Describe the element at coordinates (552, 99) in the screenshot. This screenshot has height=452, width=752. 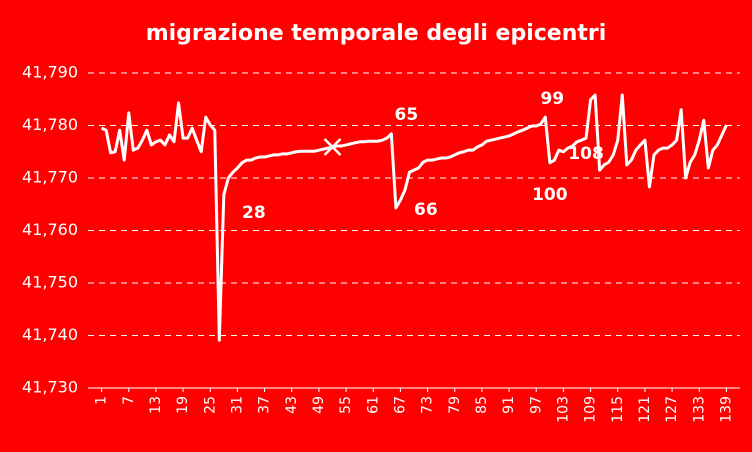
I see `annotation: 99` at that location.